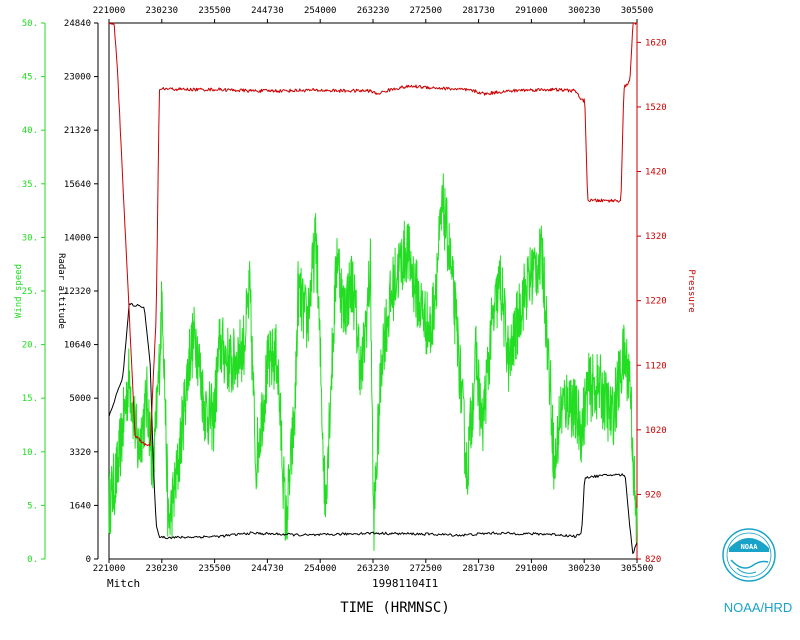 The height and width of the screenshot is (640, 800). I want to click on wind-axis-tick-label: 25., so click(30, 292).